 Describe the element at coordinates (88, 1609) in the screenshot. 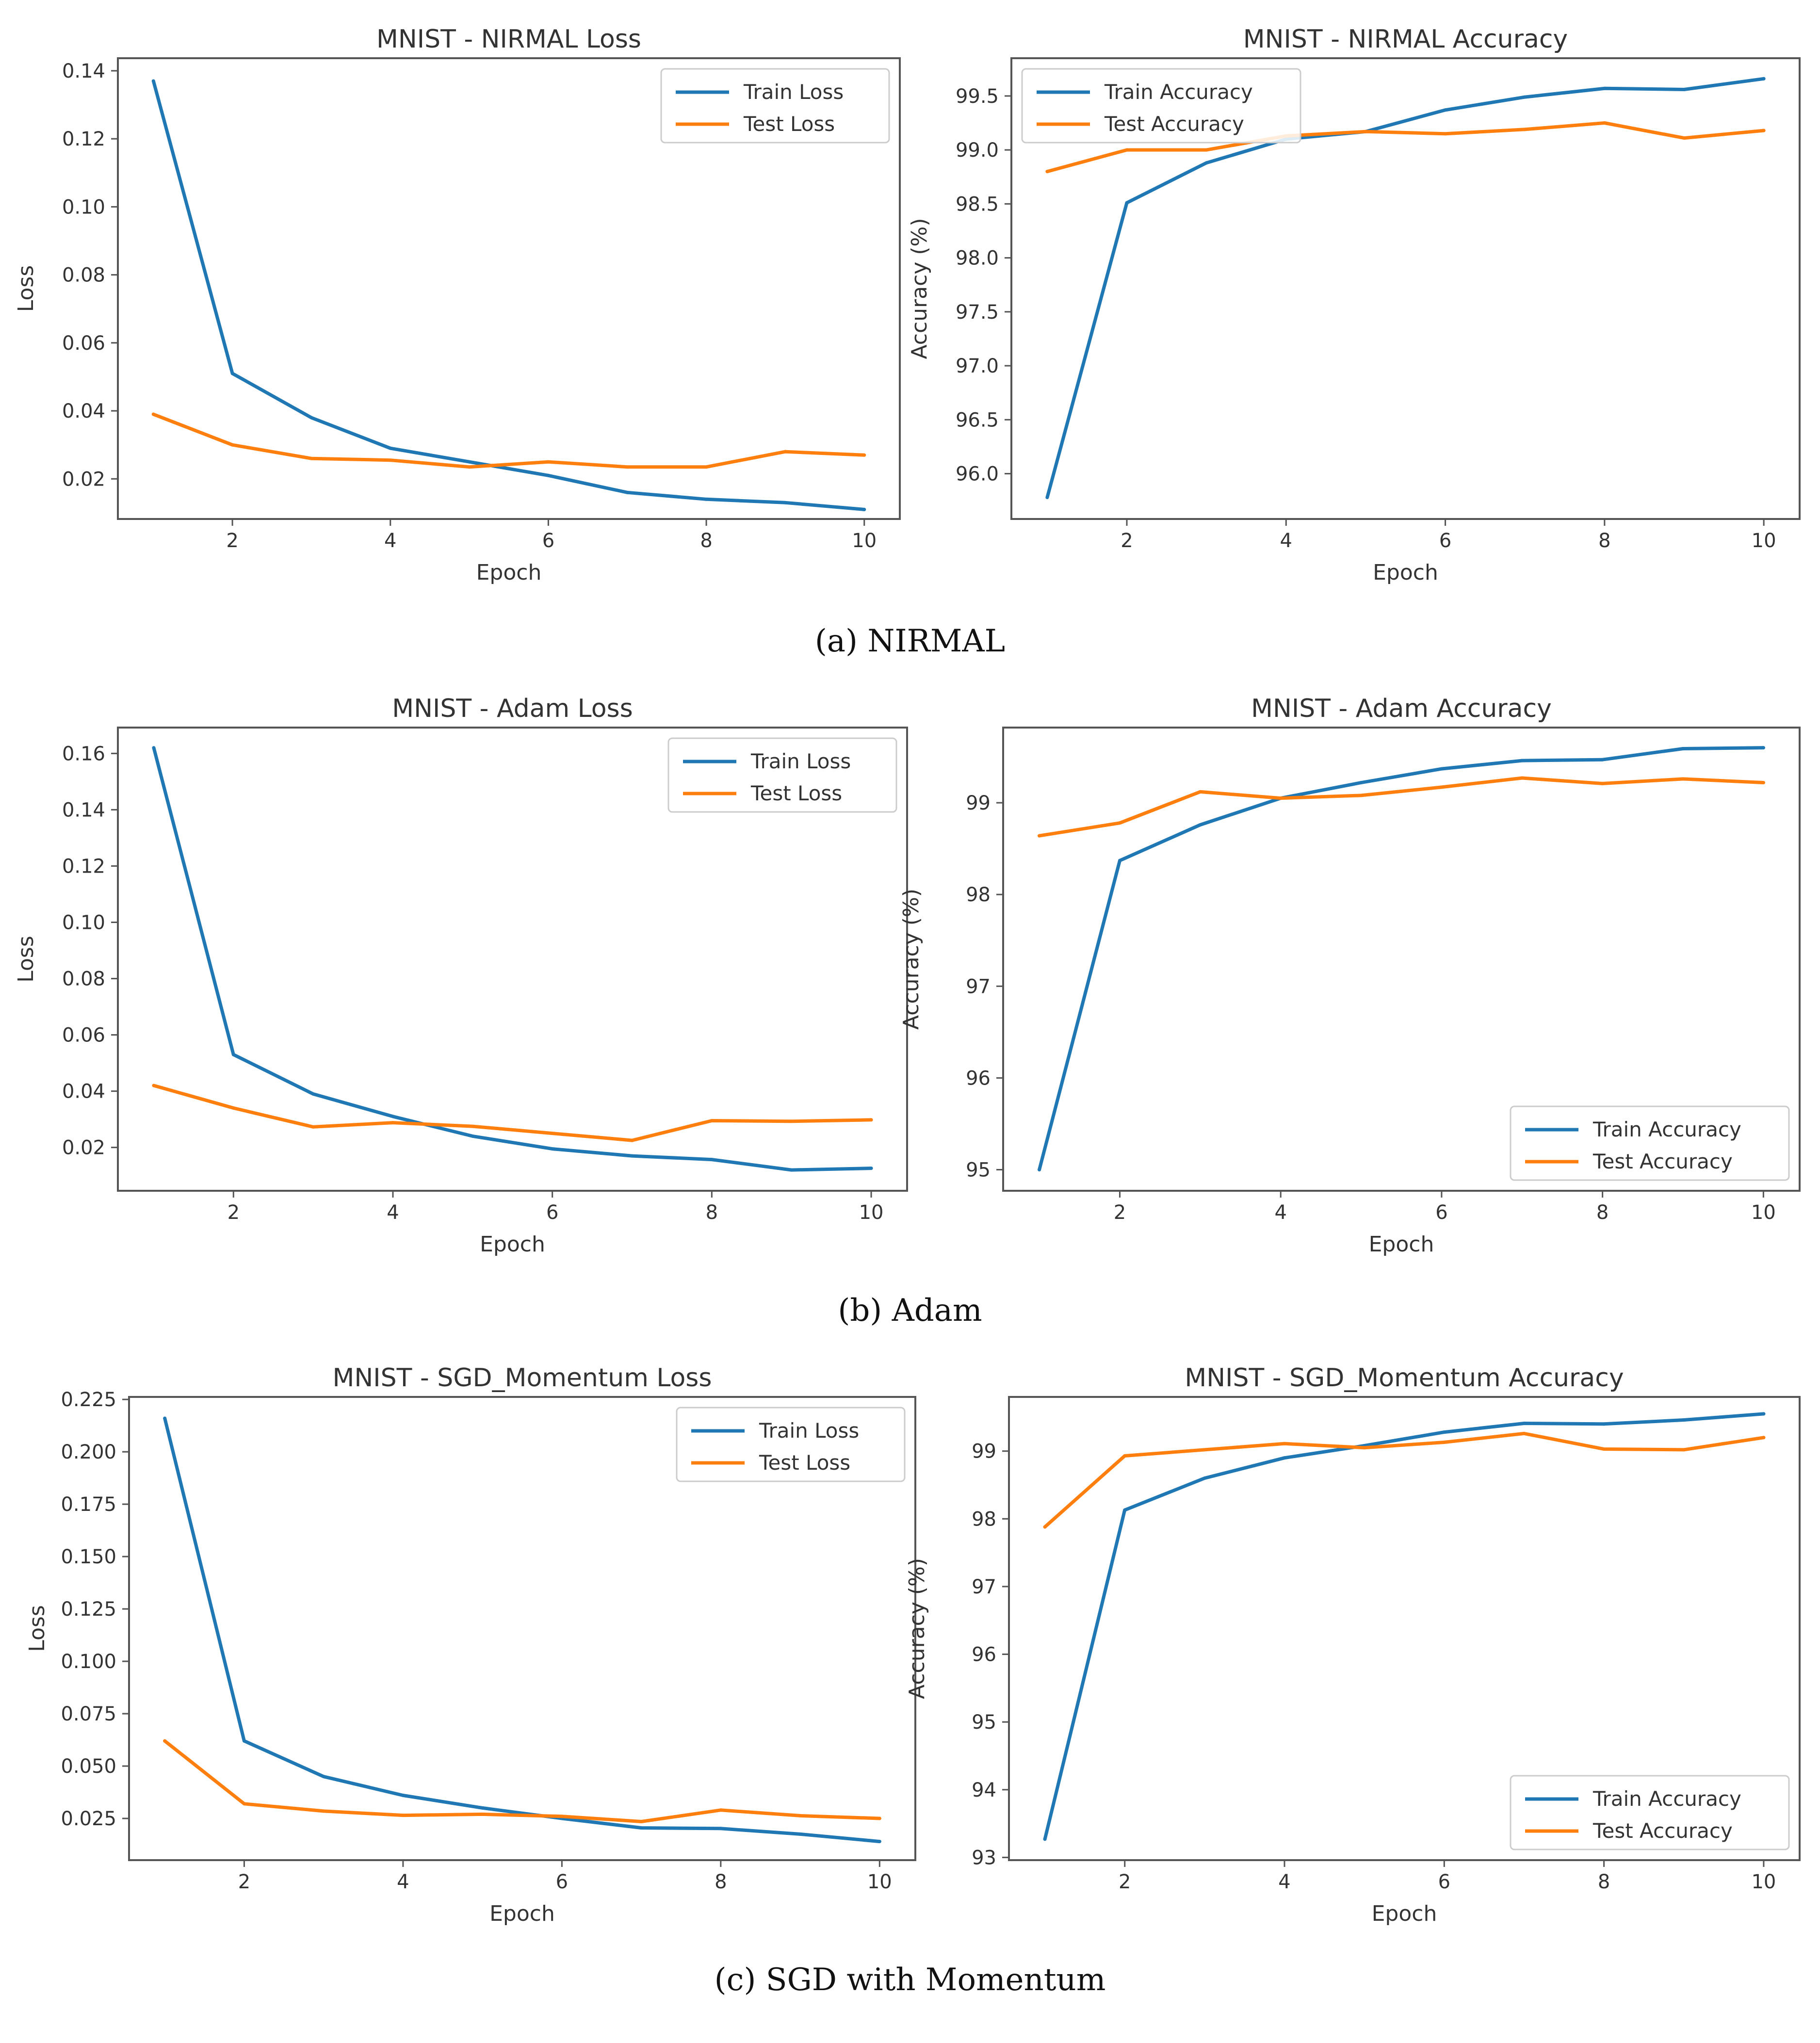

I see `y-tick-label: 0.125` at that location.